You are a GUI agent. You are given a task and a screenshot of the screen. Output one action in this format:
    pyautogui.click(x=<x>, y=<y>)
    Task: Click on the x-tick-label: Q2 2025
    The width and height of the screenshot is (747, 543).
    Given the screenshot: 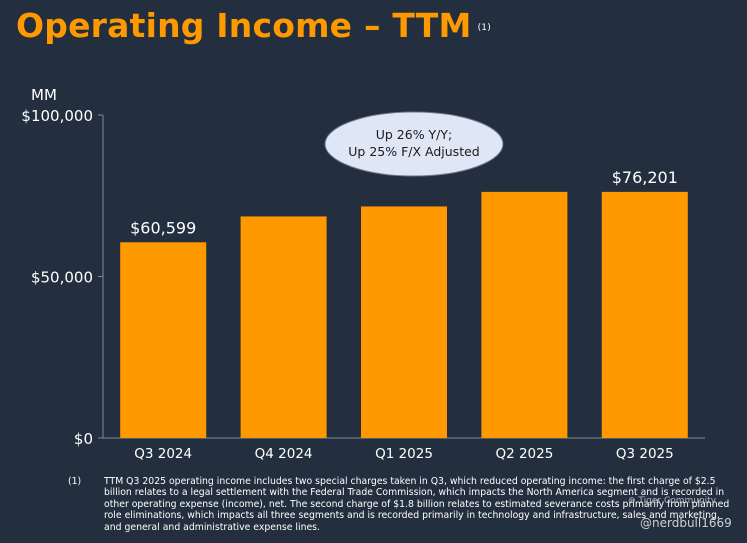 What is the action you would take?
    pyautogui.click(x=524, y=454)
    